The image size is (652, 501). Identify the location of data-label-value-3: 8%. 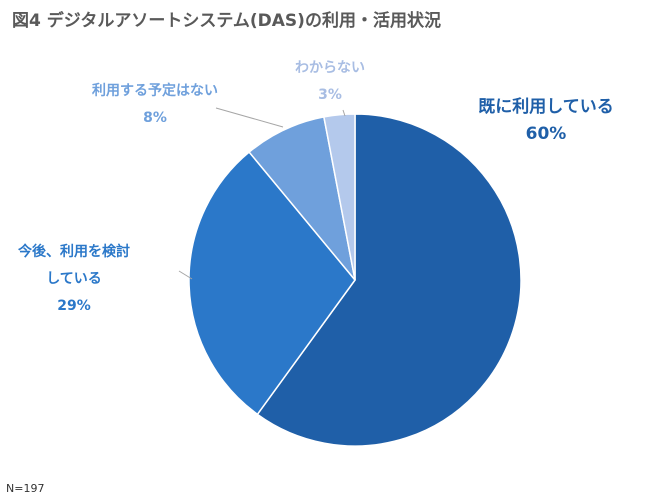
(155, 118).